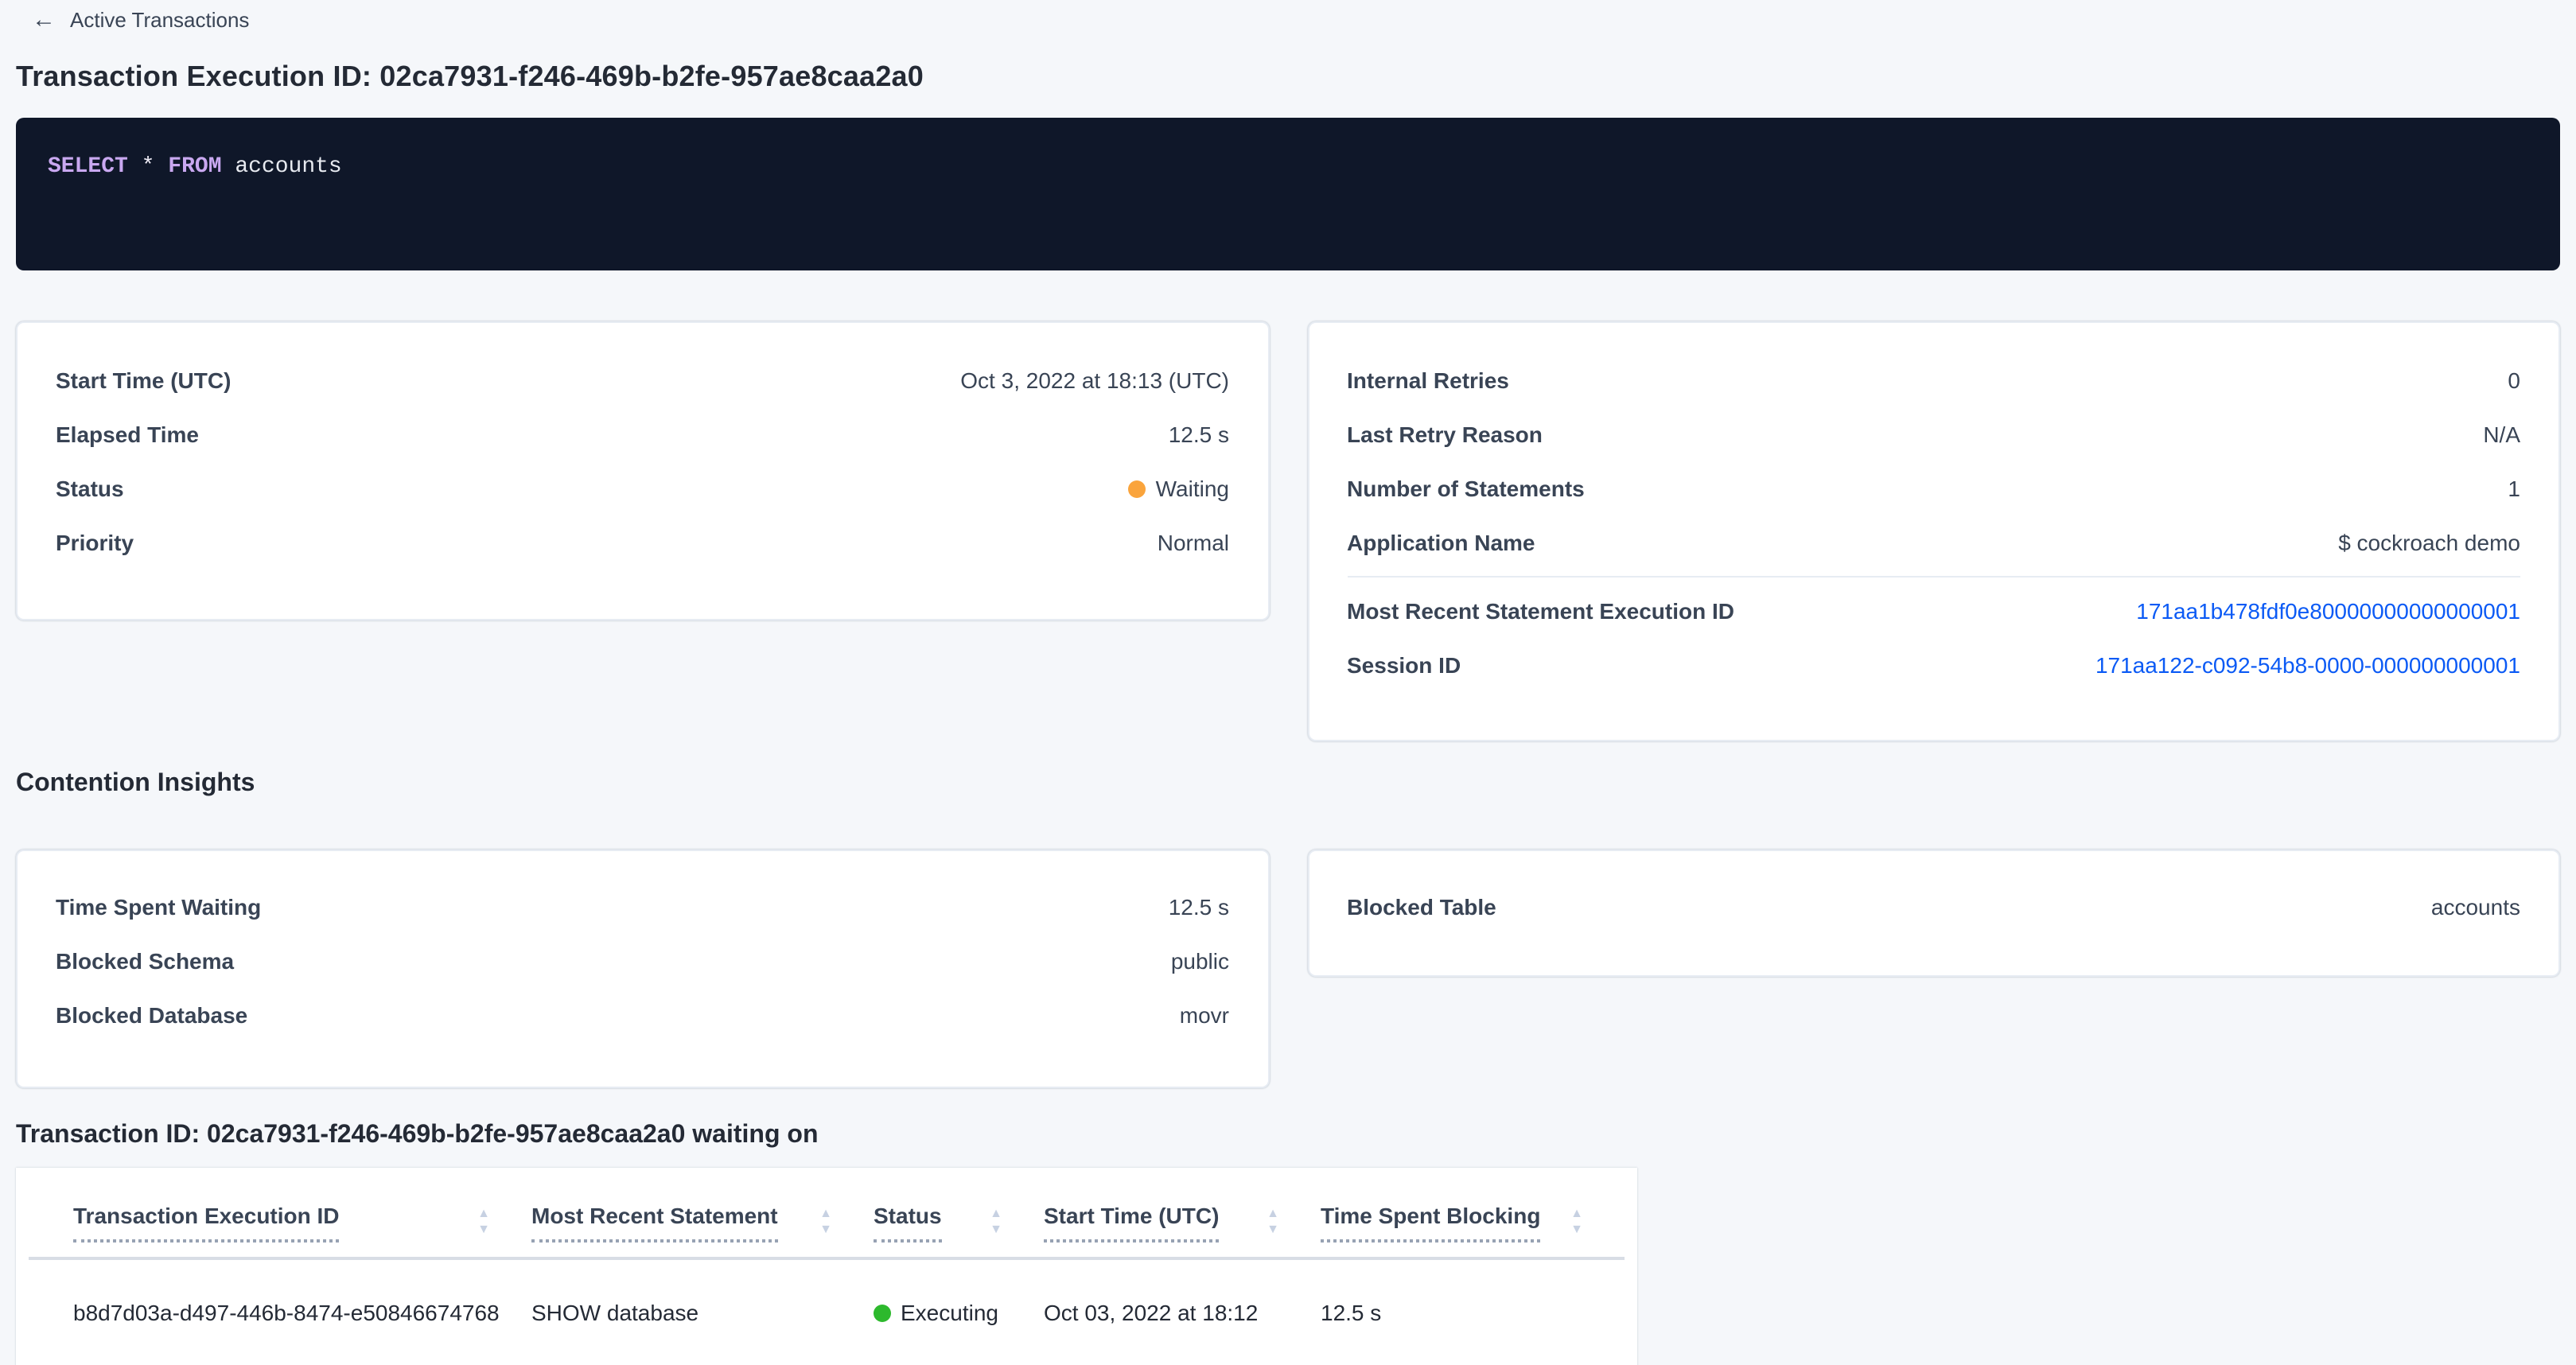  Describe the element at coordinates (1934, 488) in the screenshot. I see `info-row-number-of-statements: Number of Statements 1` at that location.